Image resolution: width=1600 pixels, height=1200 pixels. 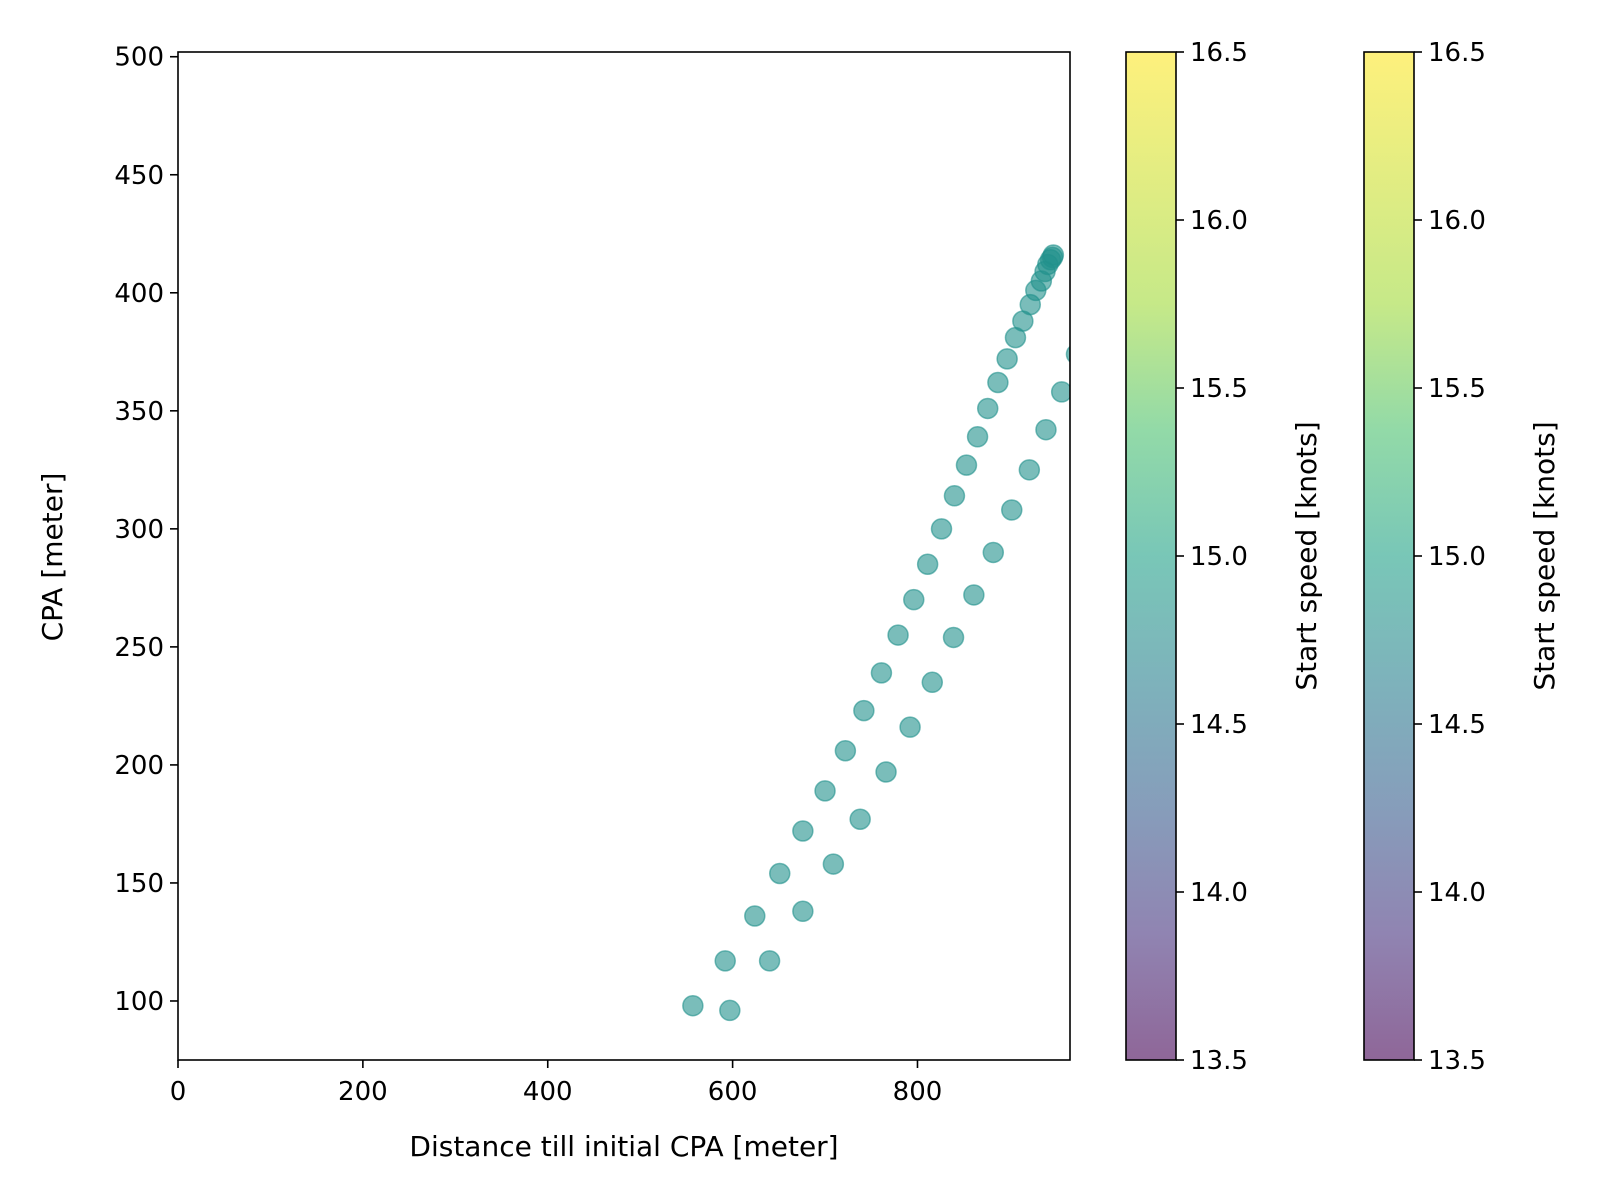 I want to click on x-tick-label: 400, so click(x=548, y=1092).